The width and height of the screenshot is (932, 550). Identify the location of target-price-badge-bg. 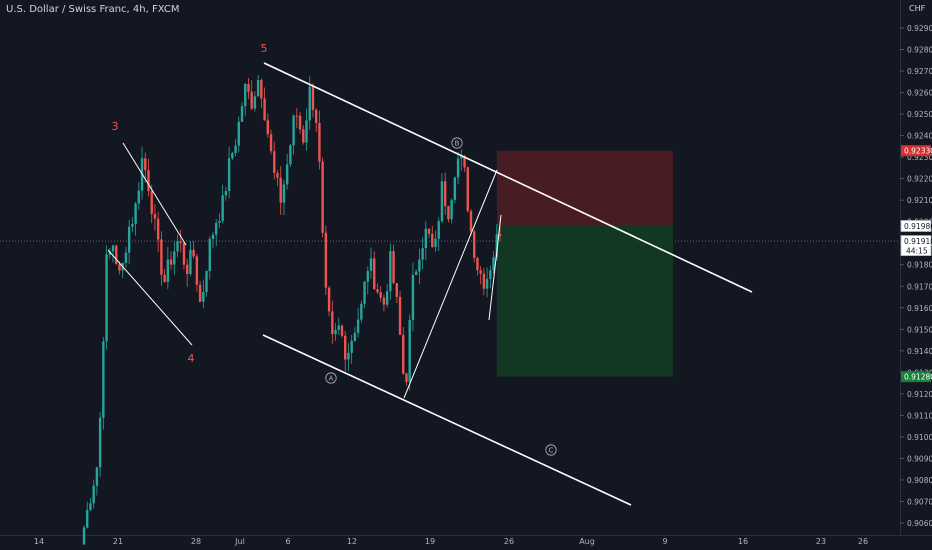
(916, 377).